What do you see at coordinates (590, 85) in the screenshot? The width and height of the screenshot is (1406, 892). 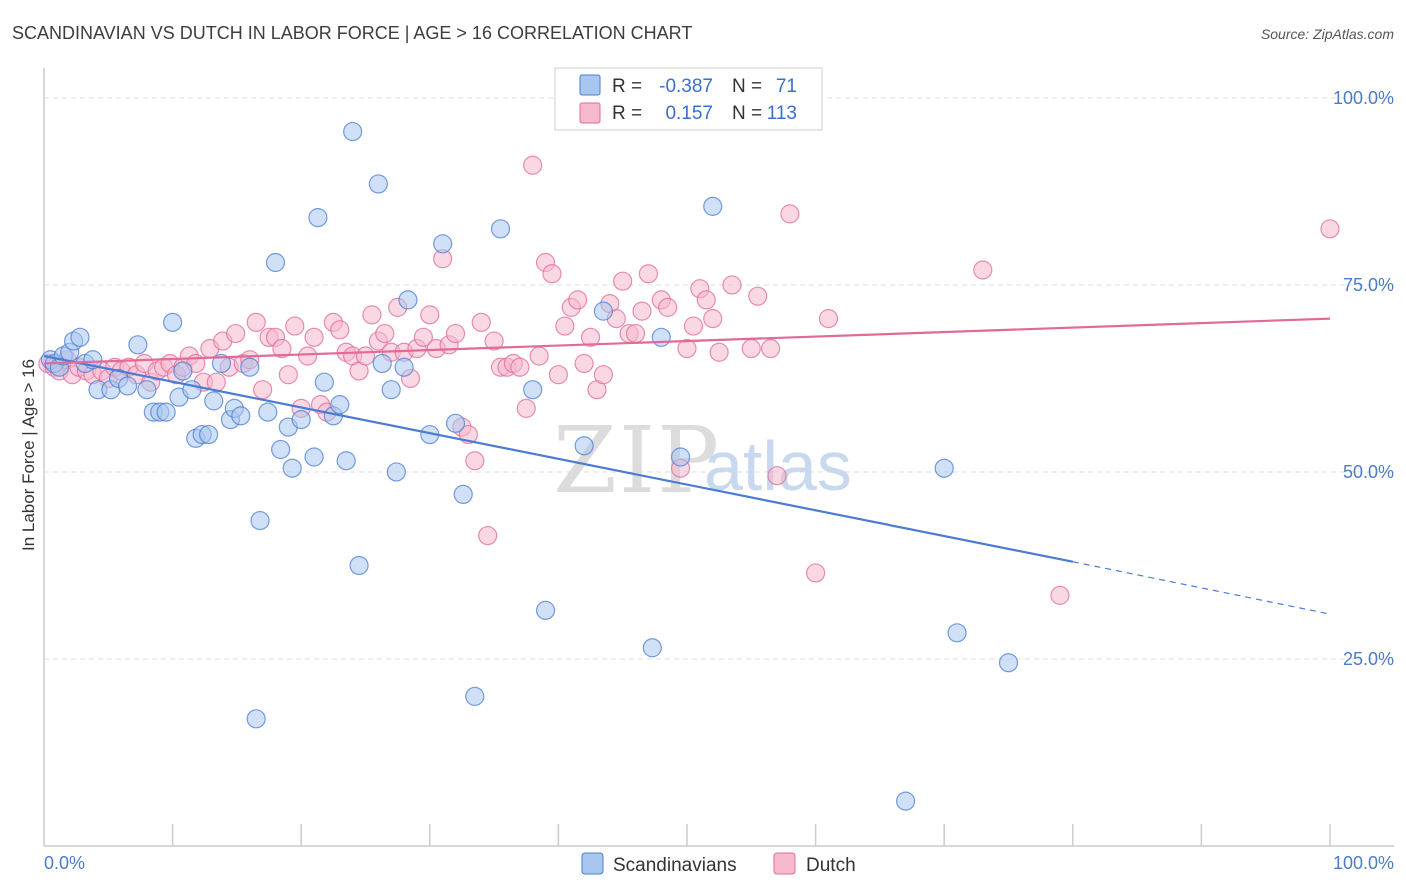 I see `scandinavian-swatch` at bounding box center [590, 85].